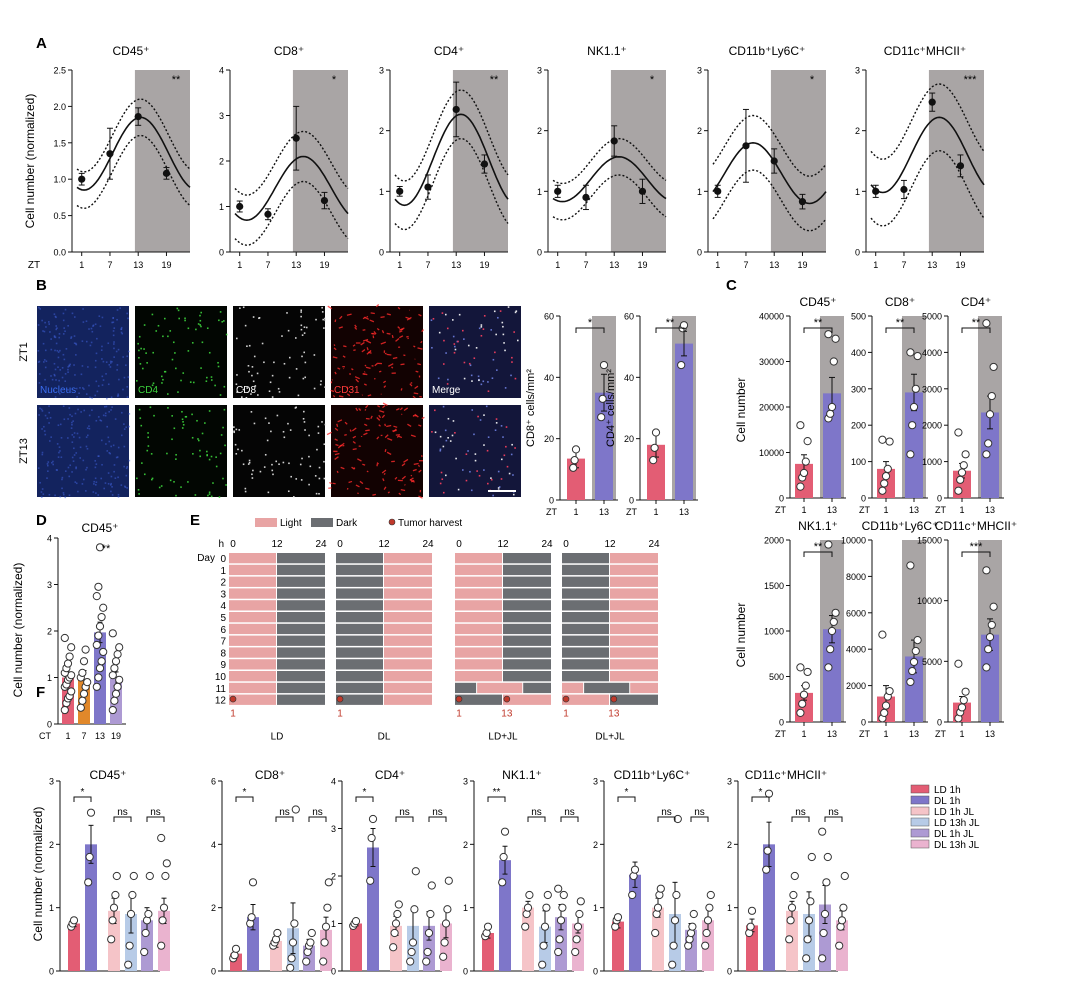 The height and width of the screenshot is (1003, 1080). Describe the element at coordinates (480, 161) in the screenshot. I see `dark-phase-shade` at that location.